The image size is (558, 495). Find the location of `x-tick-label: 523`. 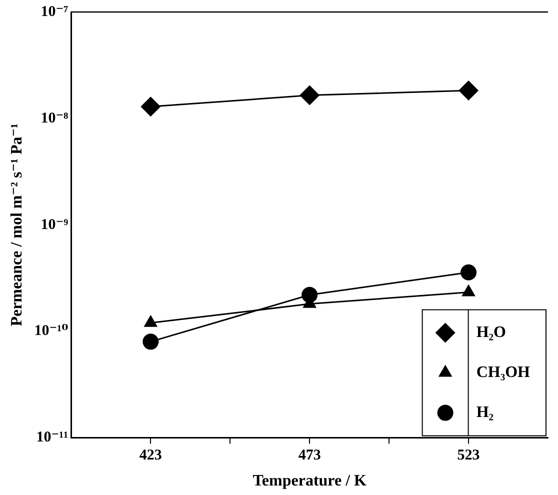

x-tick-label: 523 is located at coordinates (468, 456).